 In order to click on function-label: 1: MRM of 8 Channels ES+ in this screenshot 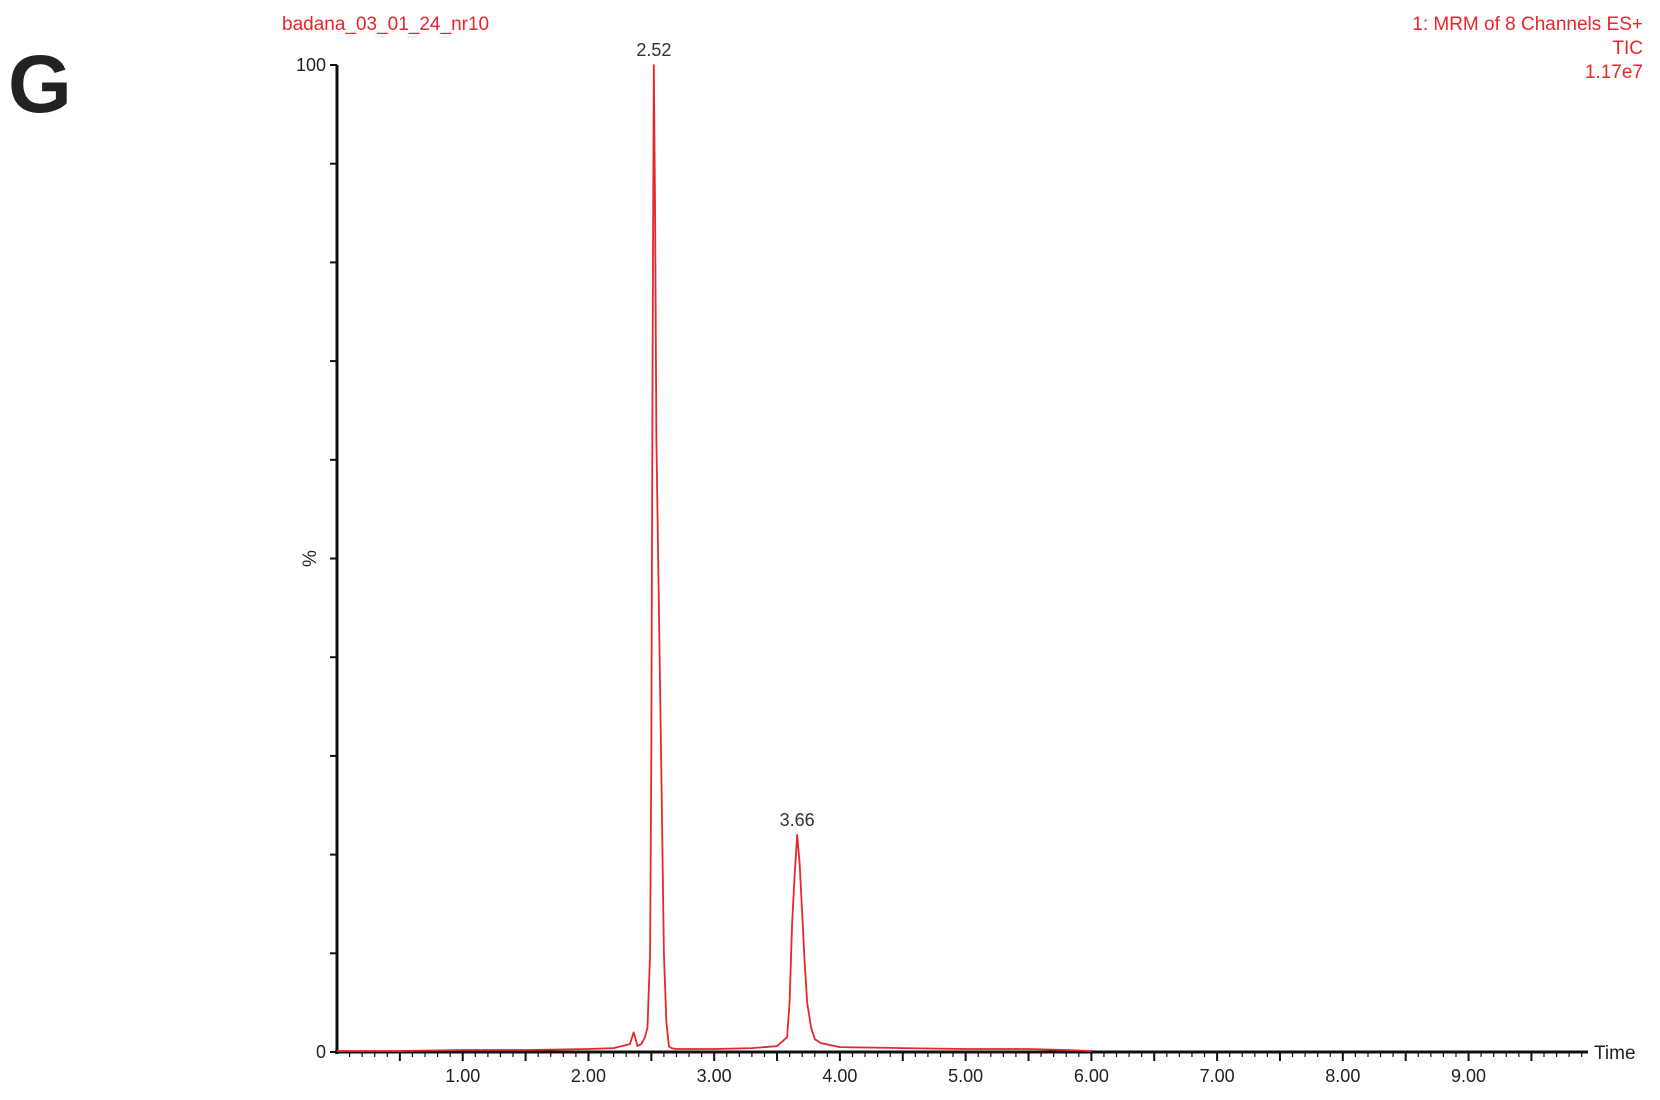, I will do `click(1527, 24)`.